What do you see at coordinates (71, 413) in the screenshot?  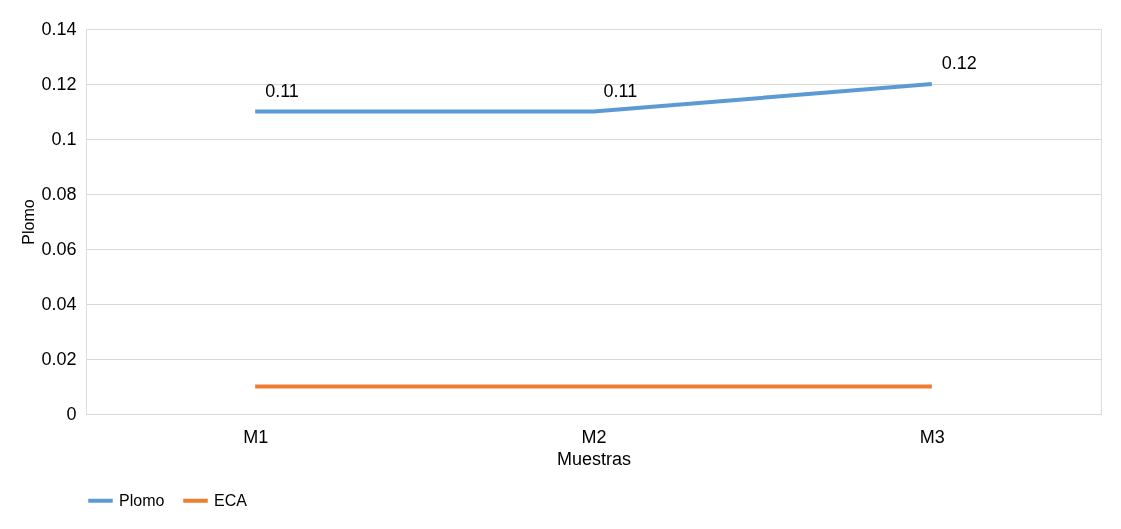 I see `y-tick-label: 0` at bounding box center [71, 413].